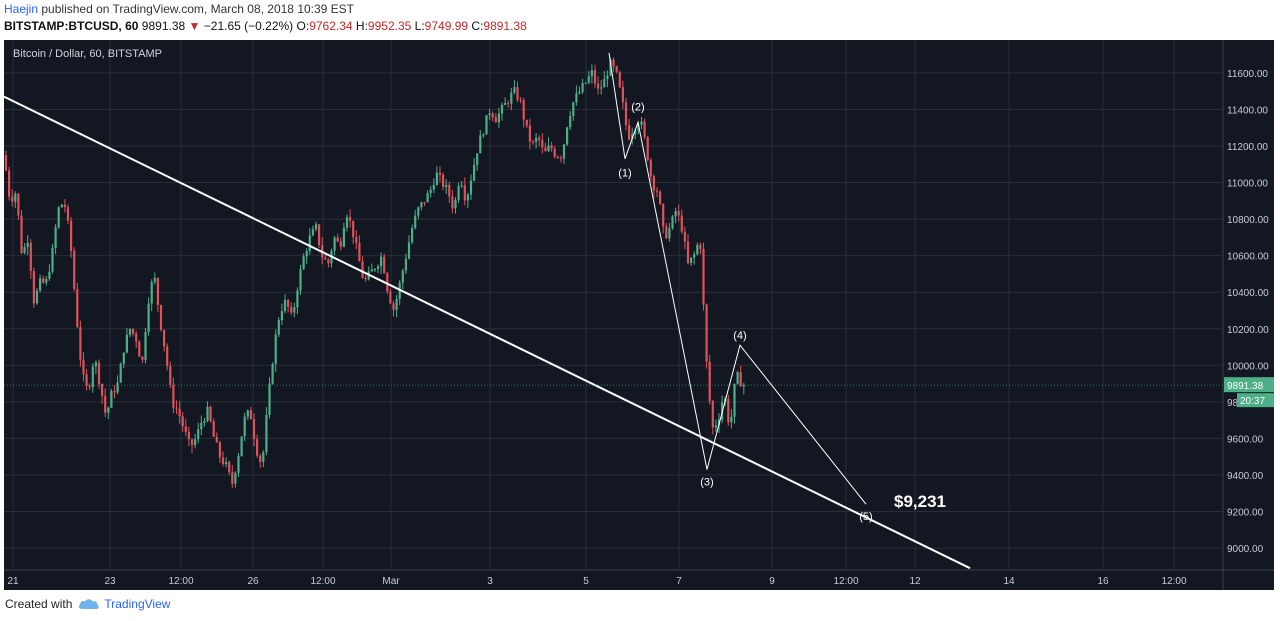 The height and width of the screenshot is (621, 1280). What do you see at coordinates (1248, 257) in the screenshot?
I see `y-tick-label: 10600.00` at bounding box center [1248, 257].